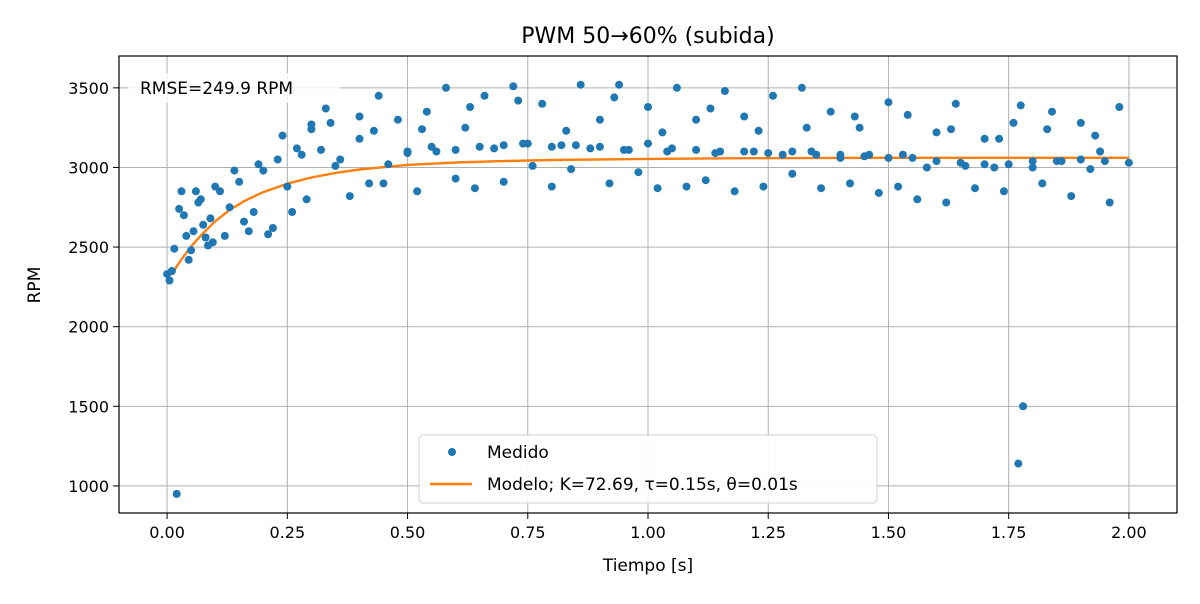 The height and width of the screenshot is (604, 1200). Describe the element at coordinates (88, 406) in the screenshot. I see `y-tick-label: 1500` at that location.